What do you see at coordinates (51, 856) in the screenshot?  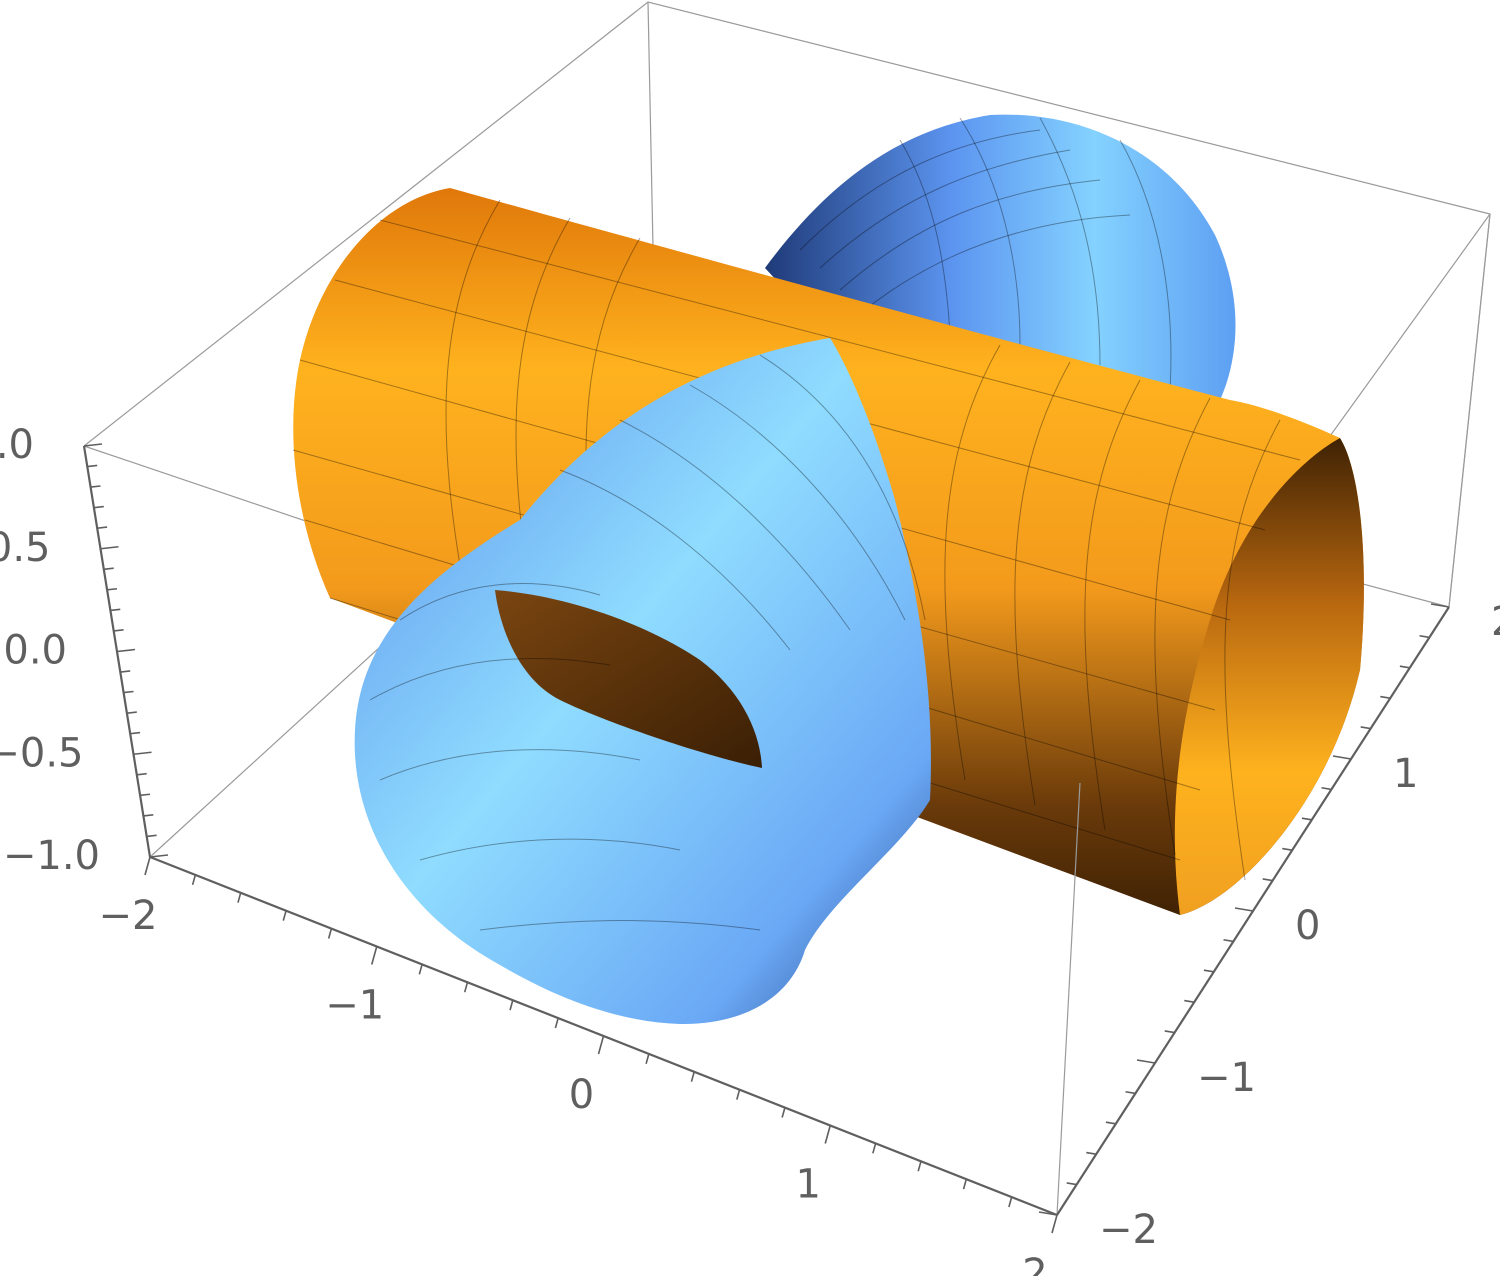 I see `z-axis-tick-label: −1.0` at bounding box center [51, 856].